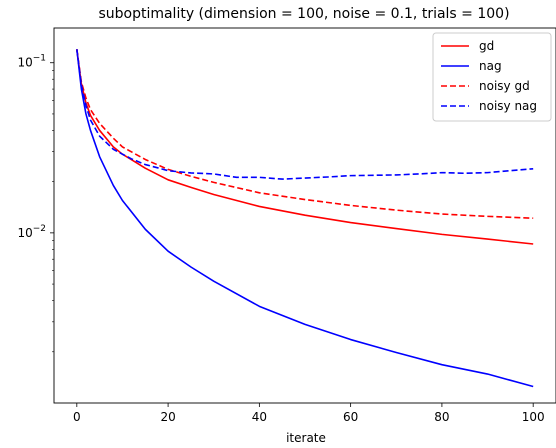 The image size is (556, 448). What do you see at coordinates (259, 417) in the screenshot?
I see `x-tick-label: 40` at bounding box center [259, 417].